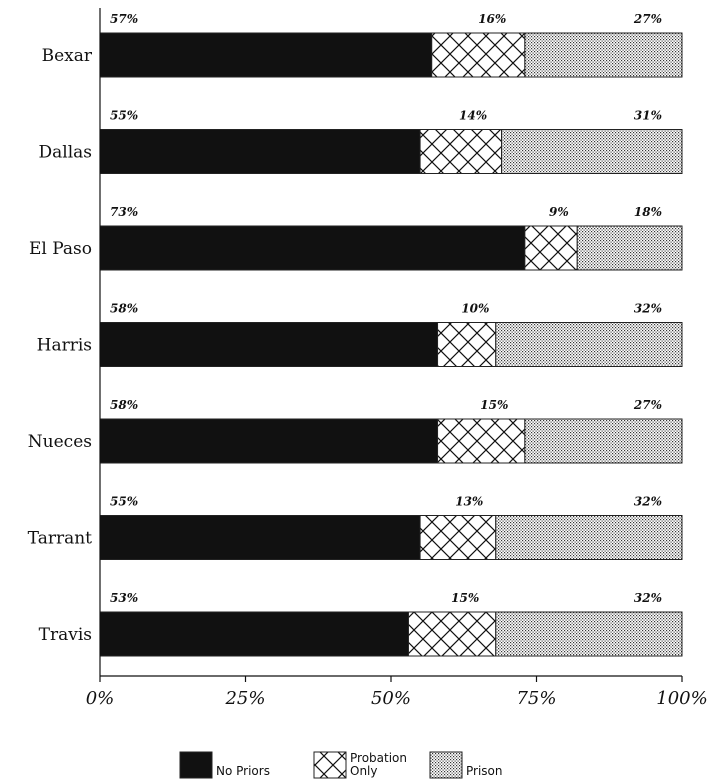  What do you see at coordinates (243, 771) in the screenshot?
I see `legend-label-1: No Priors` at bounding box center [243, 771].